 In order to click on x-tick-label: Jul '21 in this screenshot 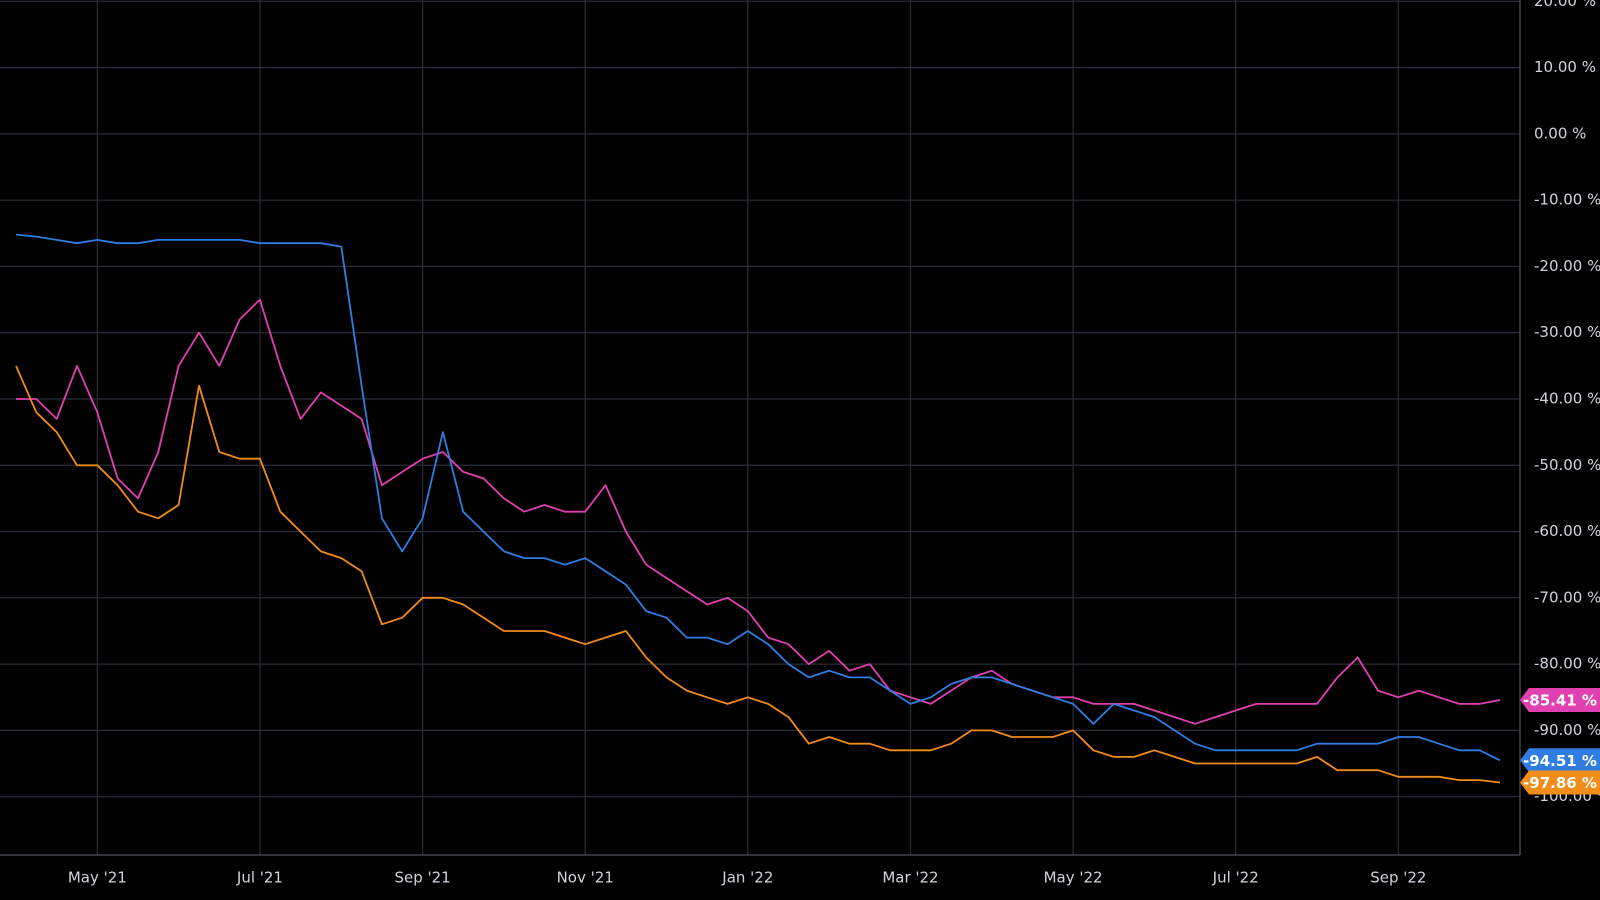, I will do `click(259, 878)`.